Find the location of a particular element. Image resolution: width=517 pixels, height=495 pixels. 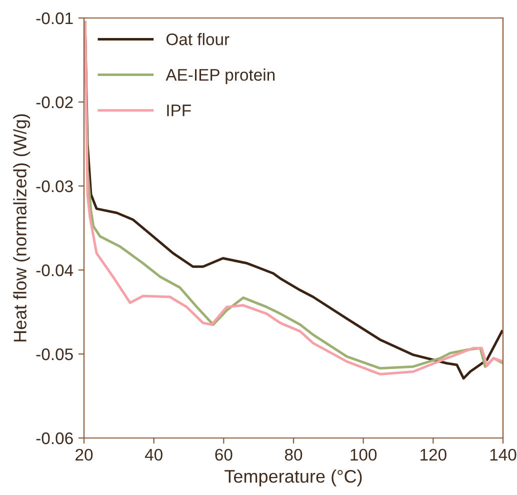

x-tick-label: 20 is located at coordinates (84, 454).